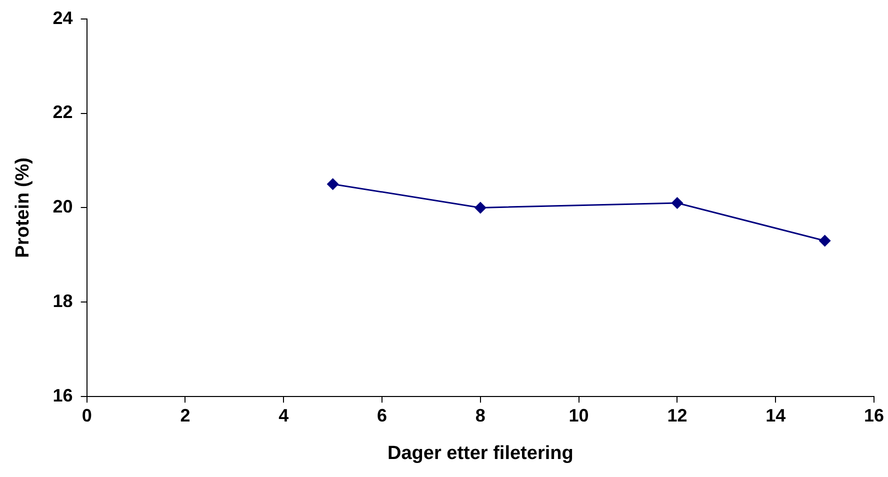 Image resolution: width=888 pixels, height=477 pixels. What do you see at coordinates (87, 415) in the screenshot?
I see `x-tick-label: 0` at bounding box center [87, 415].